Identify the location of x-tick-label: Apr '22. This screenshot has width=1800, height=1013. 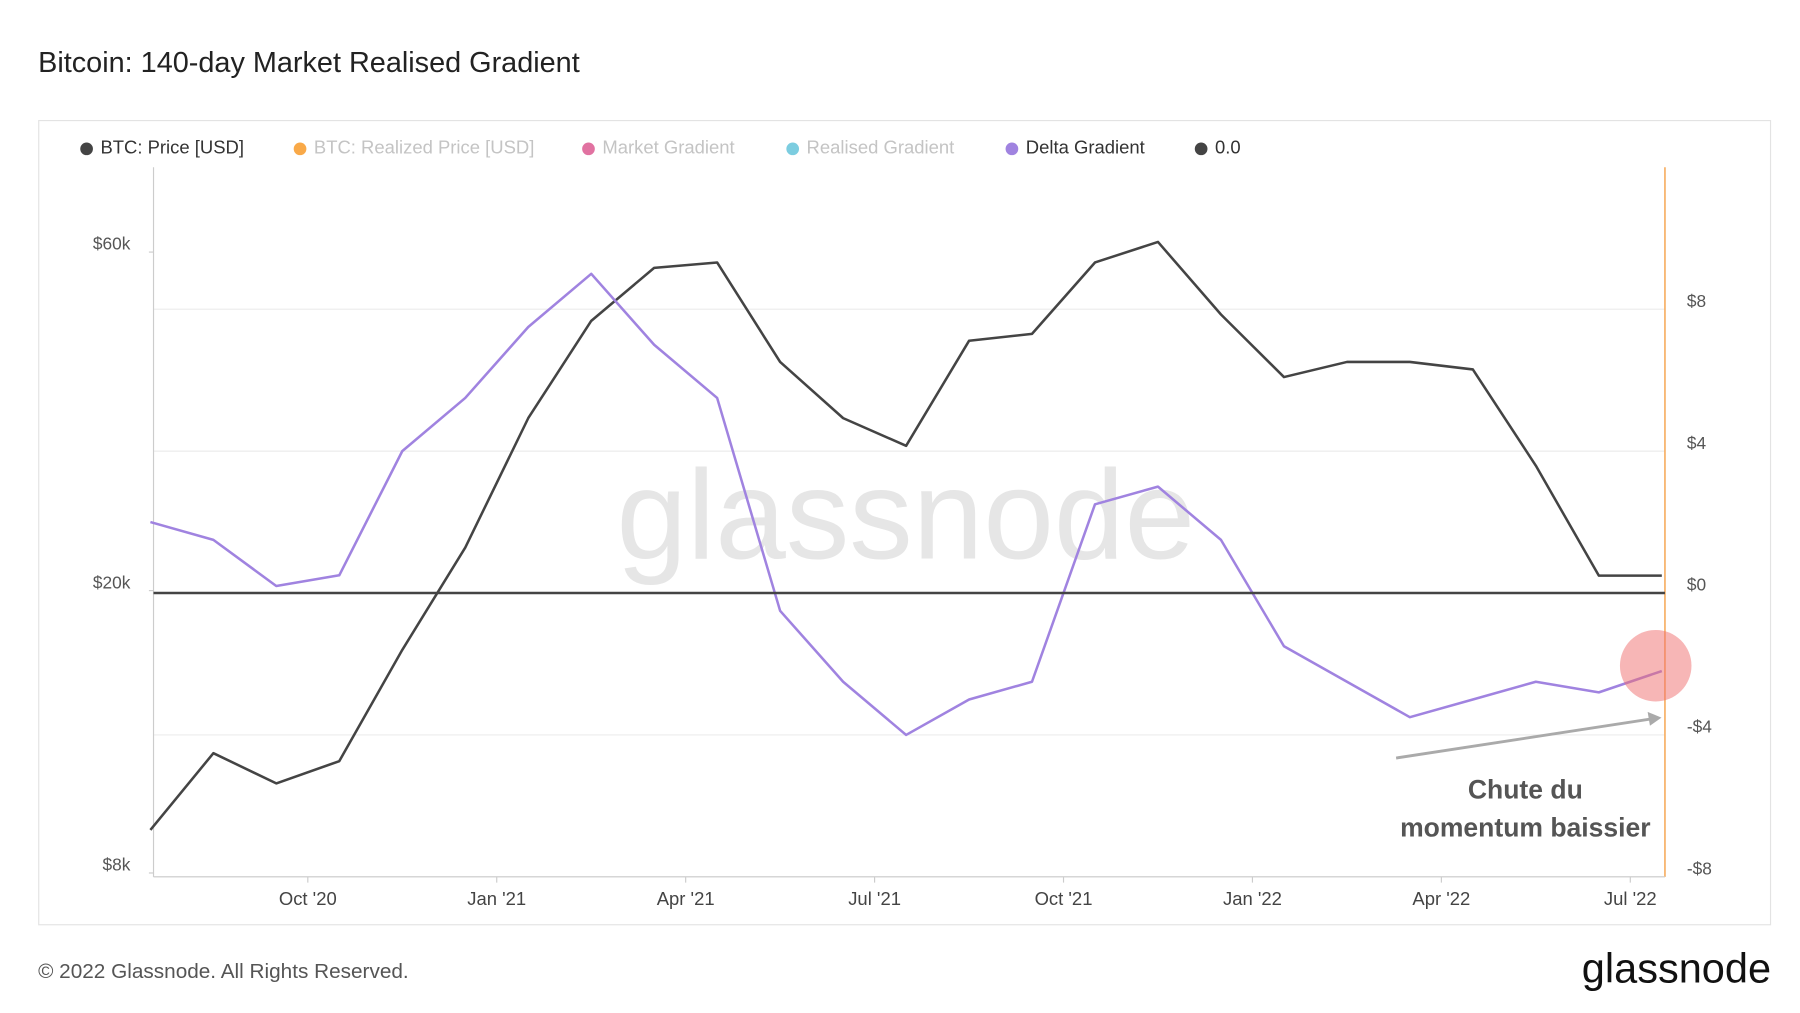
(1441, 898).